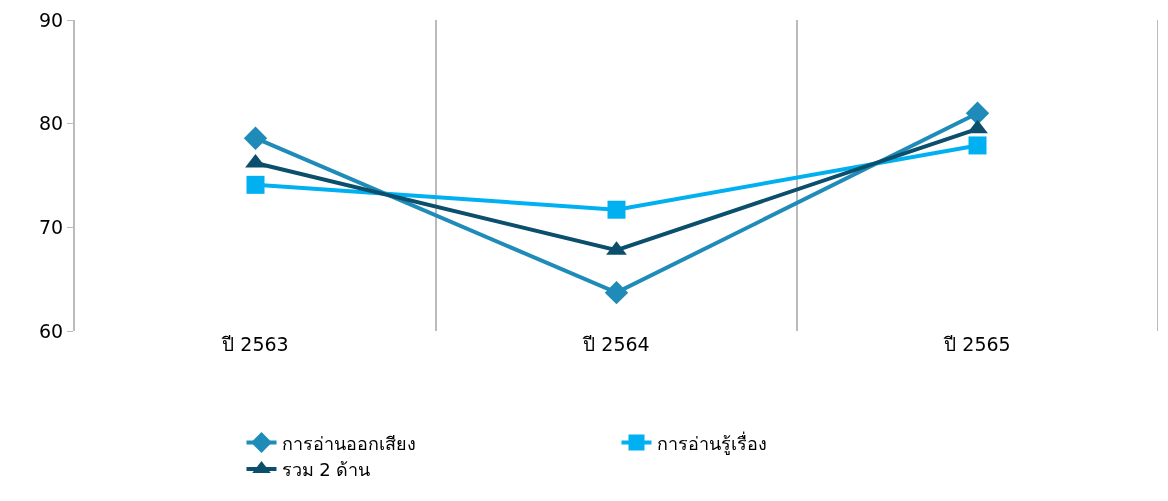 This screenshot has height=501, width=1168. What do you see at coordinates (326, 469) in the screenshot?
I see `legend-label: รวม 2 ด้าน` at bounding box center [326, 469].